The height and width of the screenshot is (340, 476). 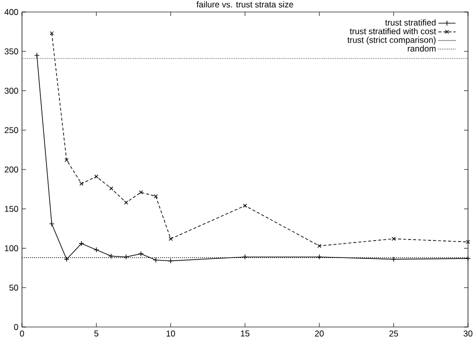 I want to click on legend-label: trust stratified with cost, so click(x=393, y=31).